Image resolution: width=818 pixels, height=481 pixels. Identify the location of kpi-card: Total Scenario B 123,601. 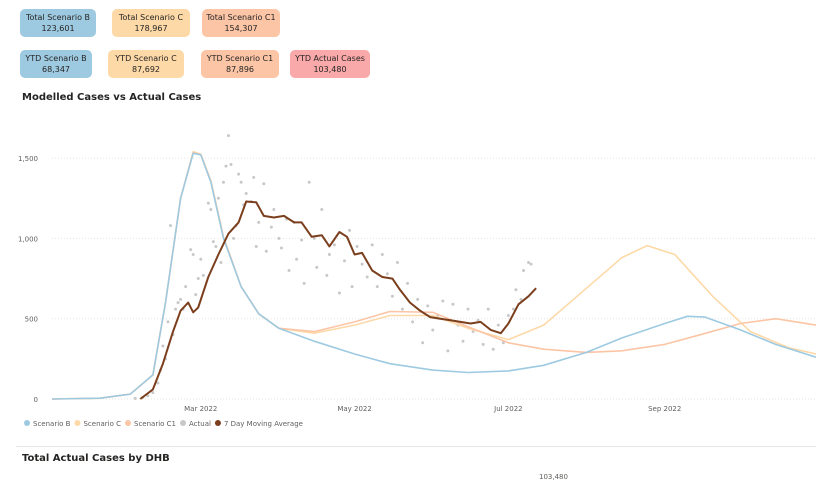
(58, 23).